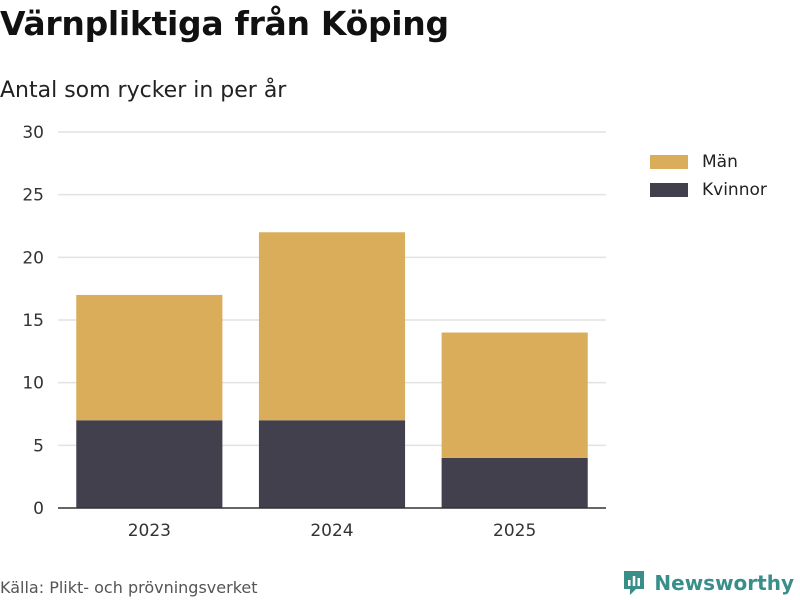 Image resolution: width=800 pixels, height=600 pixels. What do you see at coordinates (514, 482) in the screenshot?
I see `bar-2025-kvinnor` at bounding box center [514, 482].